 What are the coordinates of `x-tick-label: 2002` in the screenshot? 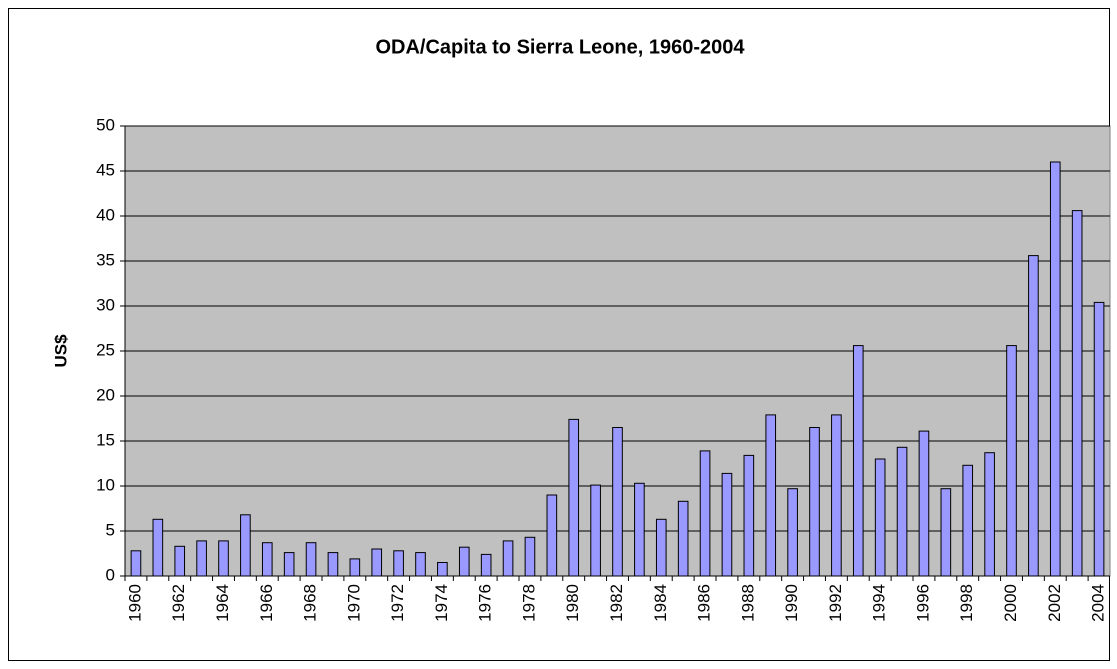 It's located at (1054, 603).